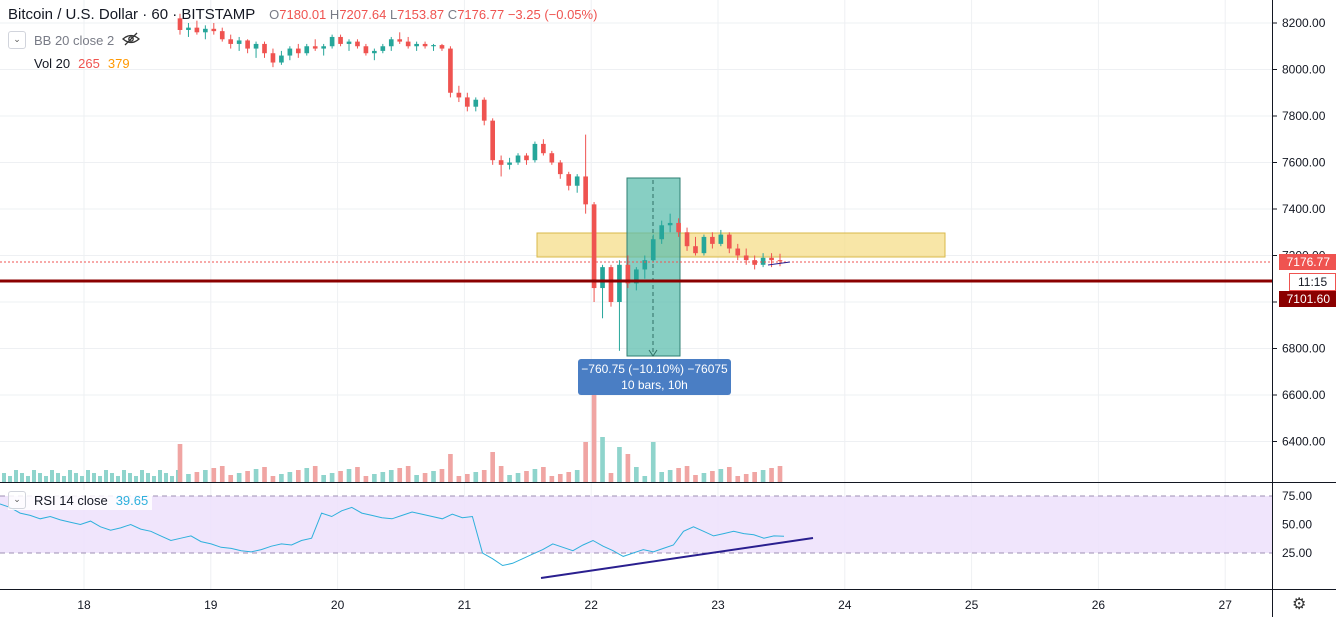 This screenshot has height=617, width=1336. Describe the element at coordinates (741, 245) in the screenshot. I see `resistance-zone` at that location.